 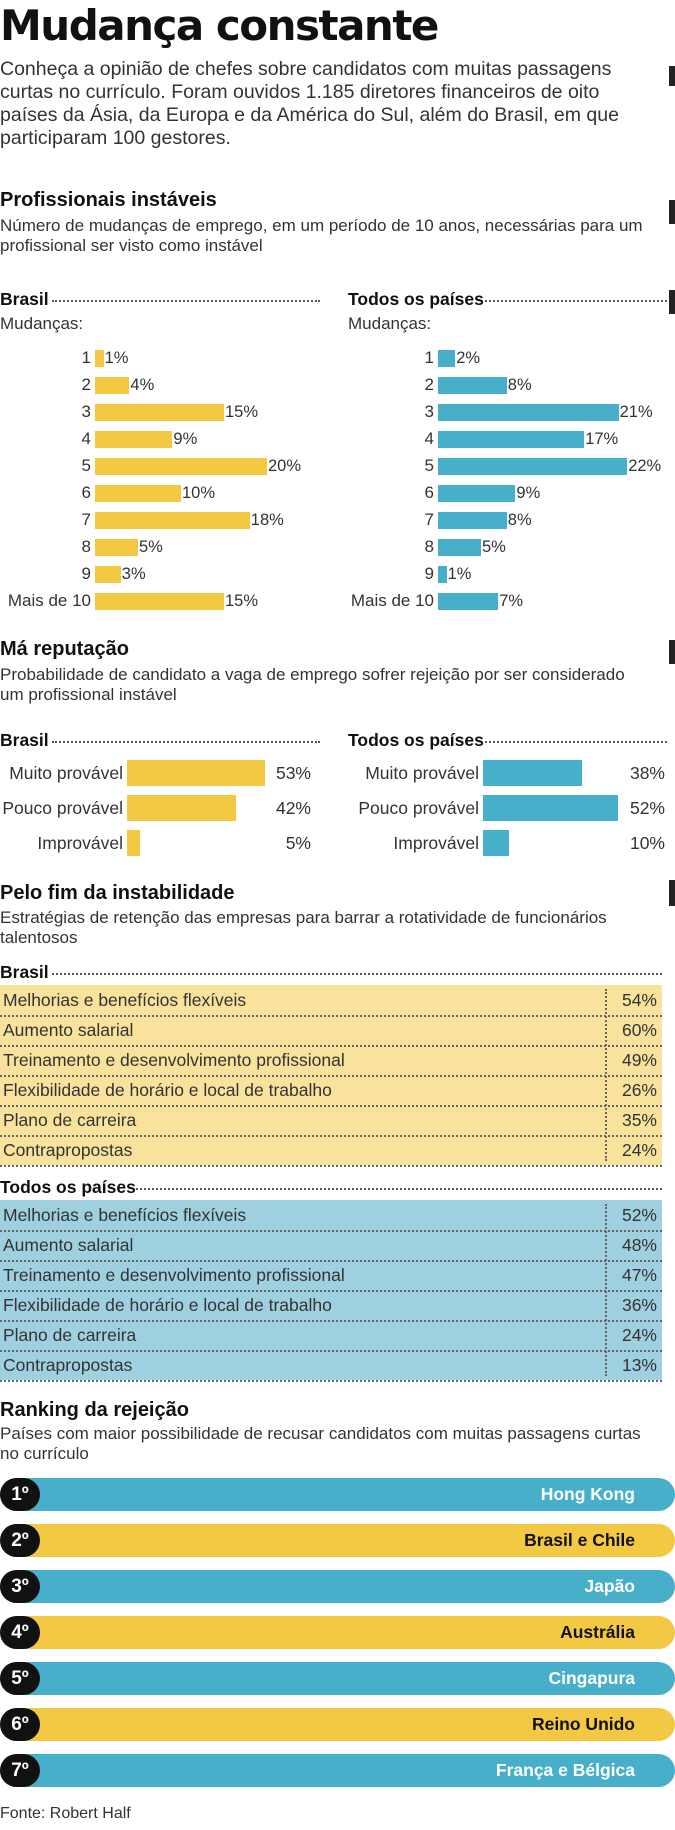 I want to click on row-label: Contrapropostas, so click(x=68, y=1365).